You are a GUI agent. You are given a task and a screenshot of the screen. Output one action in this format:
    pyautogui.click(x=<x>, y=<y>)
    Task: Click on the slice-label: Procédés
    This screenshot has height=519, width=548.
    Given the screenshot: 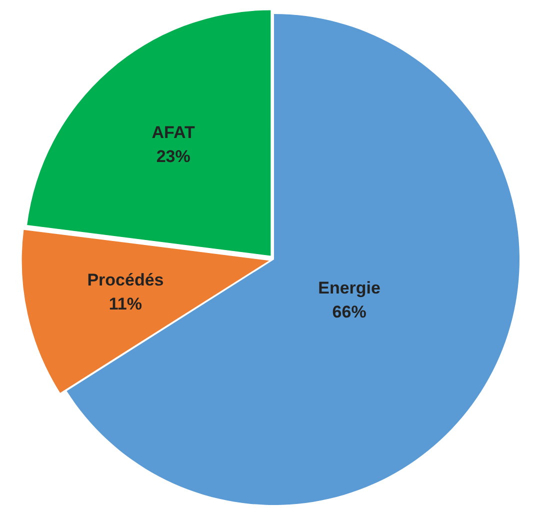 What is the action you would take?
    pyautogui.click(x=125, y=280)
    